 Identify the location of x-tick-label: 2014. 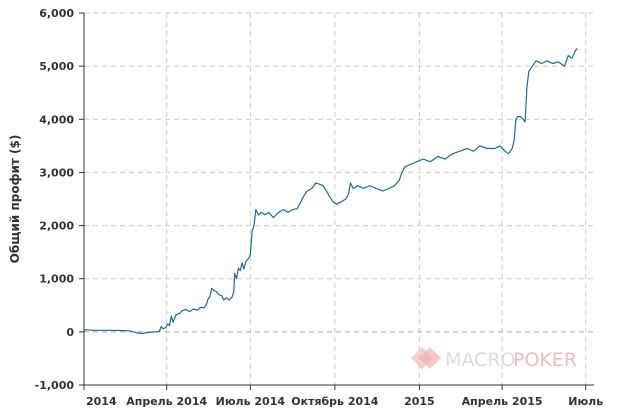
(101, 401).